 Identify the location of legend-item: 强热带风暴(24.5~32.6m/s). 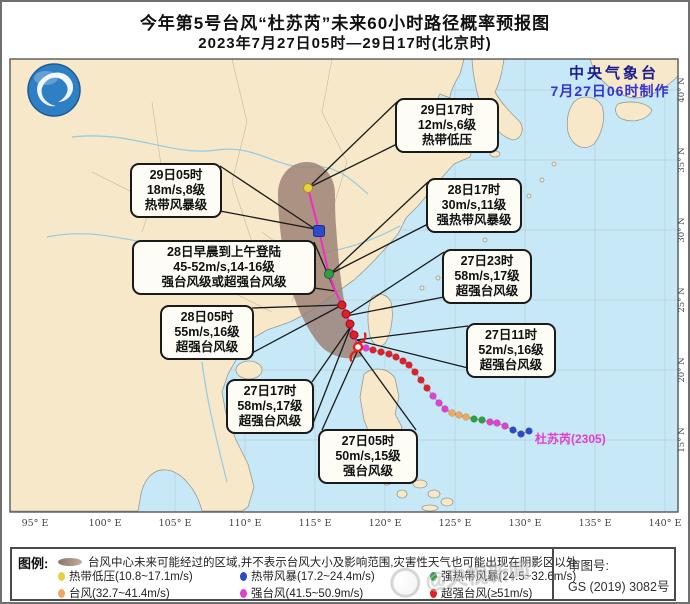
(503, 576).